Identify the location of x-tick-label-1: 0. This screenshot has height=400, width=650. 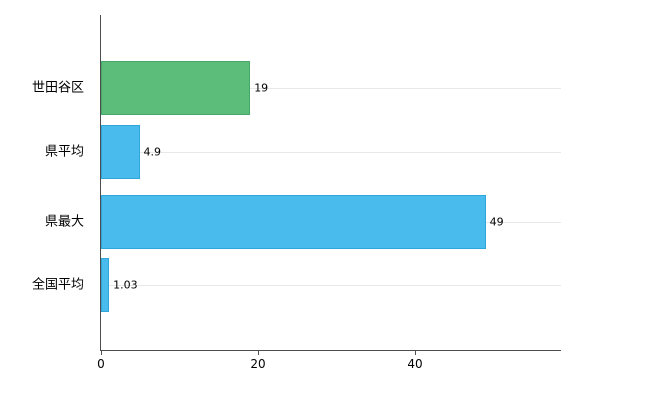
(101, 364).